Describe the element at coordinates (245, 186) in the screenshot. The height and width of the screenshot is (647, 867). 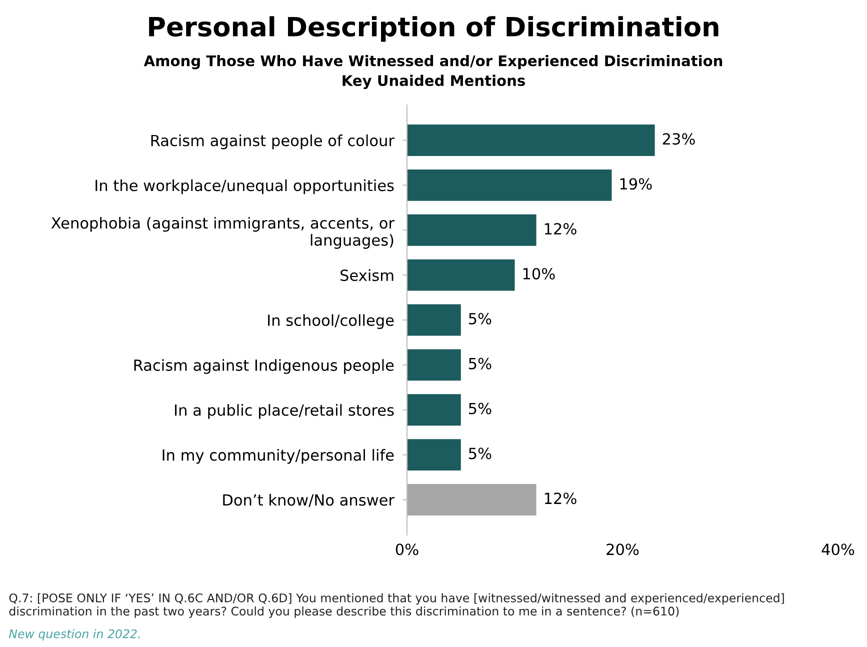
I see `y-tick-label: In the workplace/unequal opportunities` at that location.